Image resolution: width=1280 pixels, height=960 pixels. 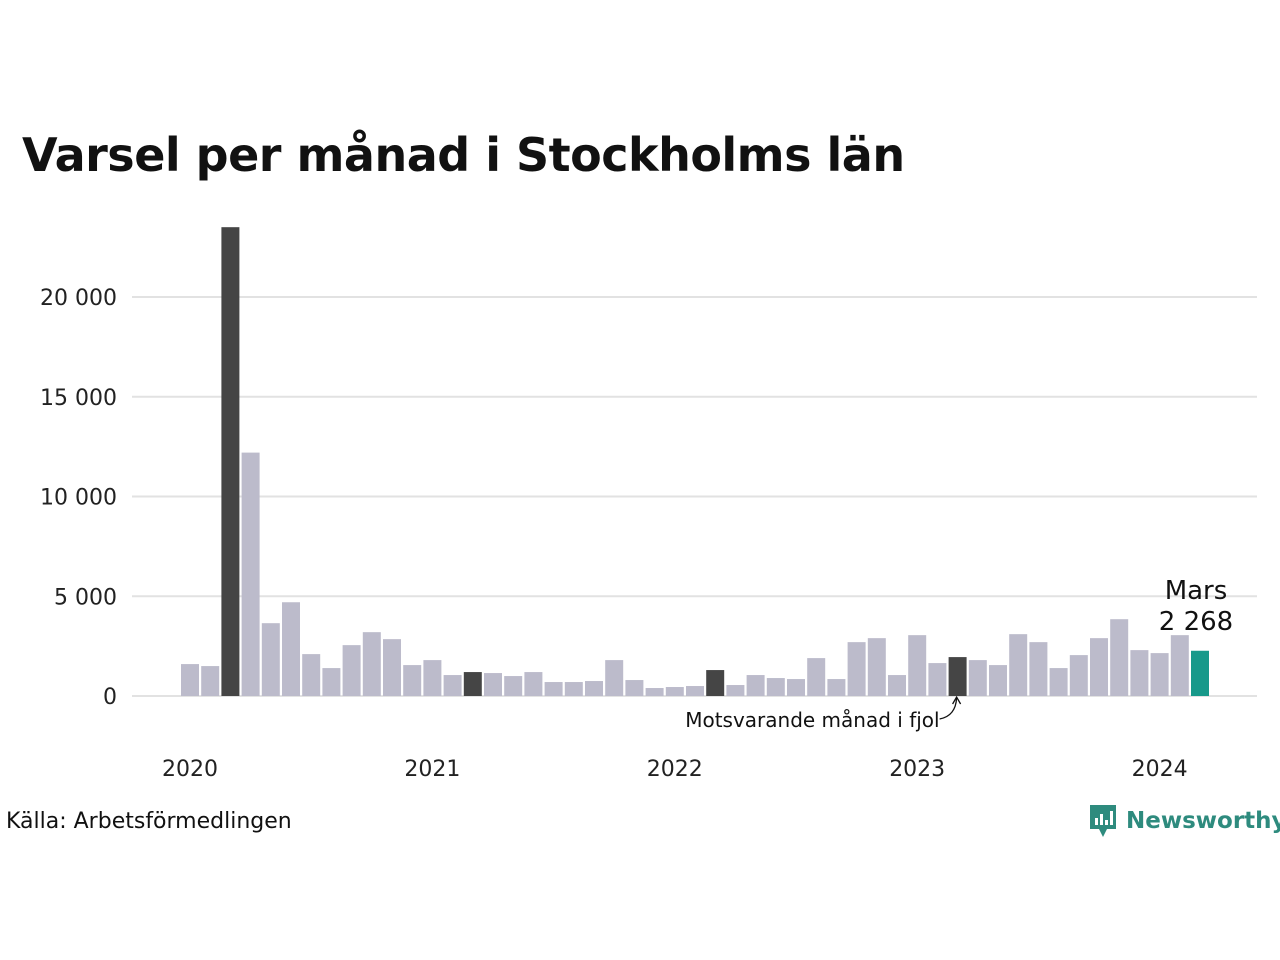 I want to click on note-arrowhead, so click(x=957, y=700).